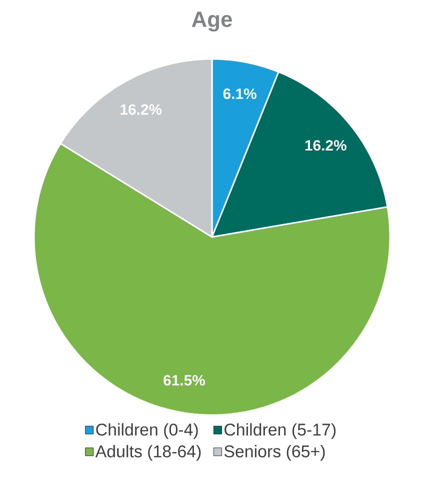  Describe the element at coordinates (184, 380) in the screenshot. I see `data-label: 61.5%` at that location.